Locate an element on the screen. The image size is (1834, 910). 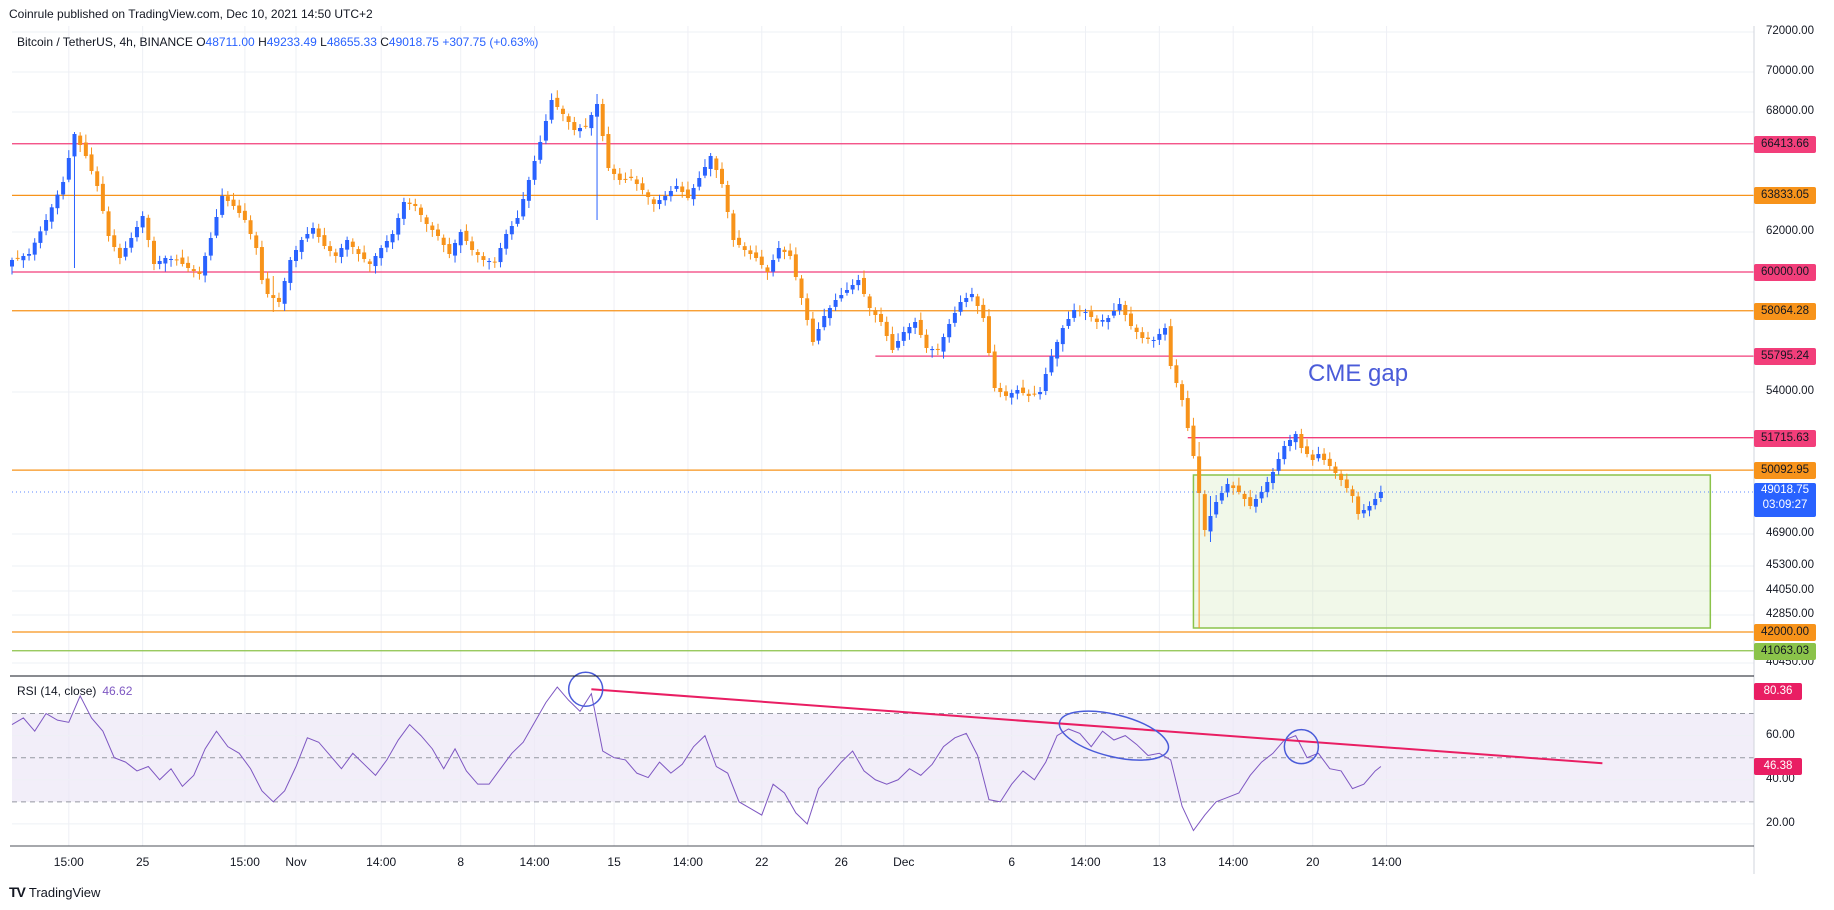
rsi-y-tick-label: 20.00 is located at coordinates (1780, 822).